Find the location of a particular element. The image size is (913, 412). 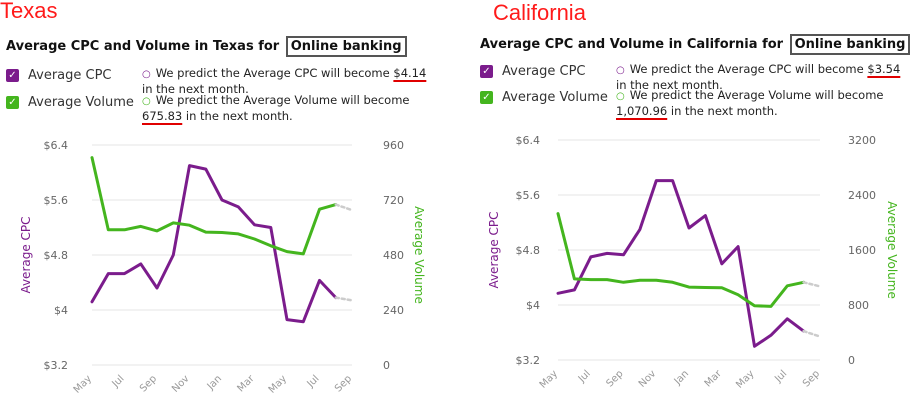

y-right-tick-label: 480 is located at coordinates (393, 255).